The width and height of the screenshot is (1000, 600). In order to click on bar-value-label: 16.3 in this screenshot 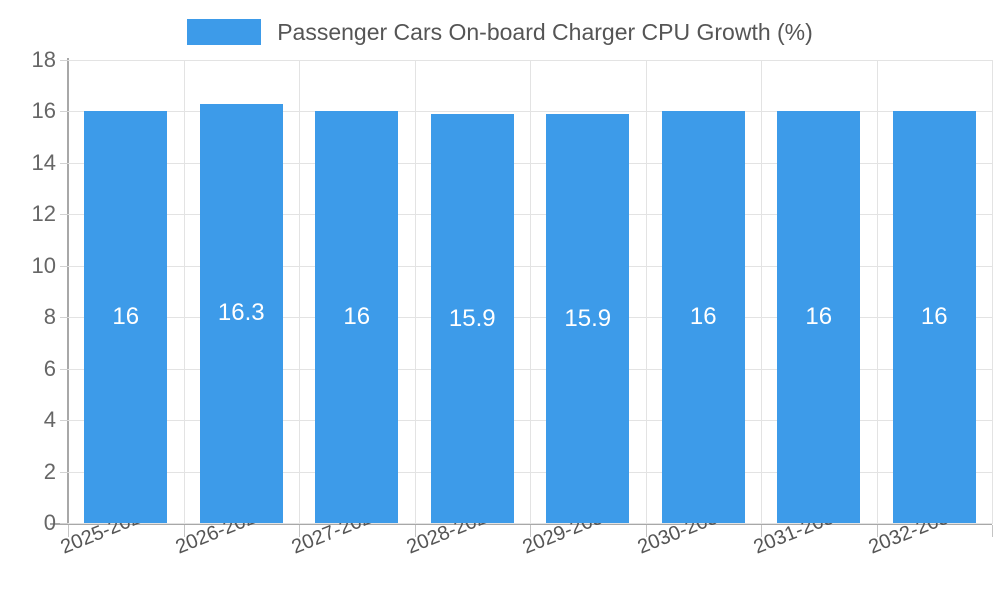, I will do `click(241, 313)`.